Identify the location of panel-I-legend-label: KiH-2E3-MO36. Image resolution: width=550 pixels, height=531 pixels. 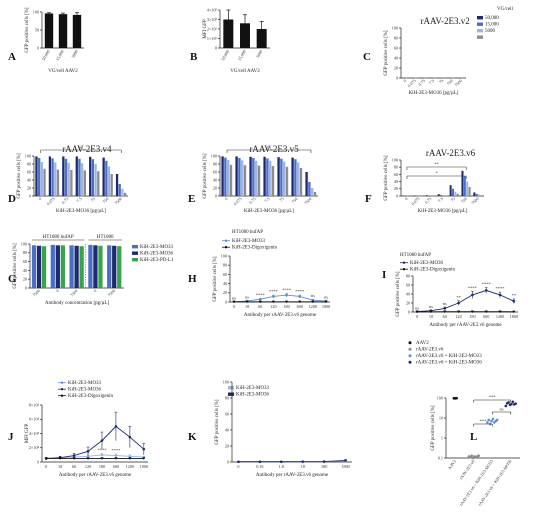
(427, 263).